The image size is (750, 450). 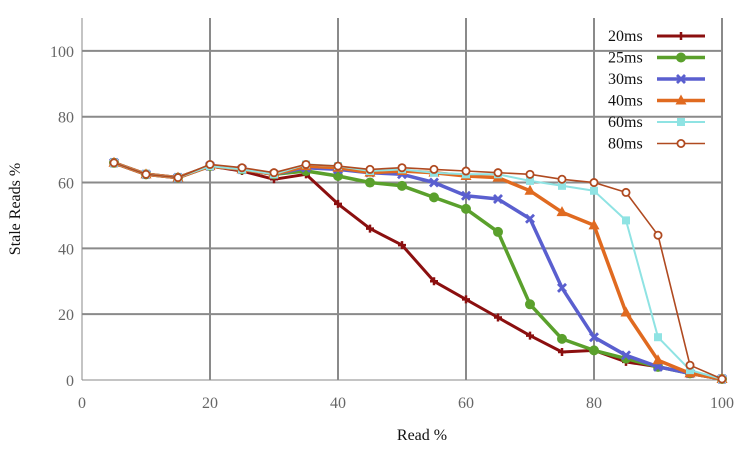 I want to click on x-tick-label: 40, so click(x=338, y=403).